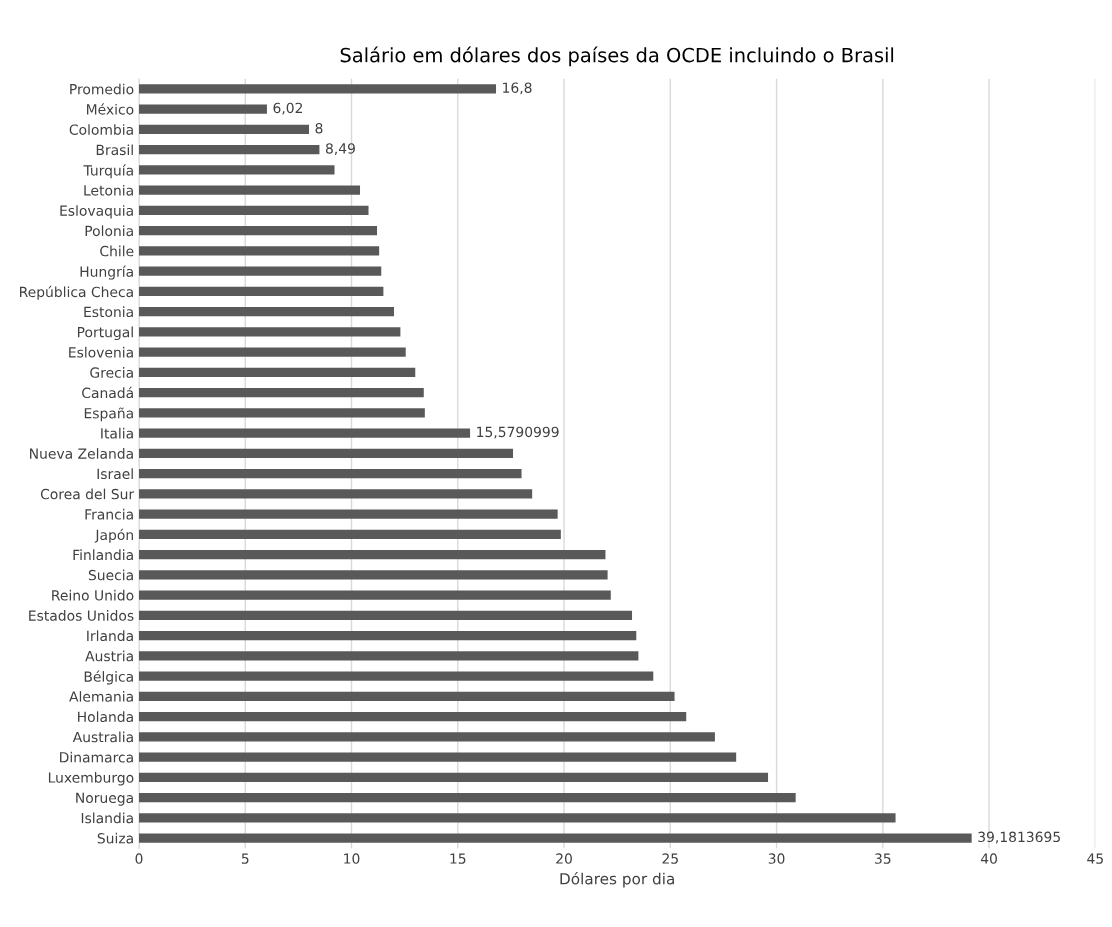  Describe the element at coordinates (1095, 858) in the screenshot. I see `x-tick-label: 45` at that location.